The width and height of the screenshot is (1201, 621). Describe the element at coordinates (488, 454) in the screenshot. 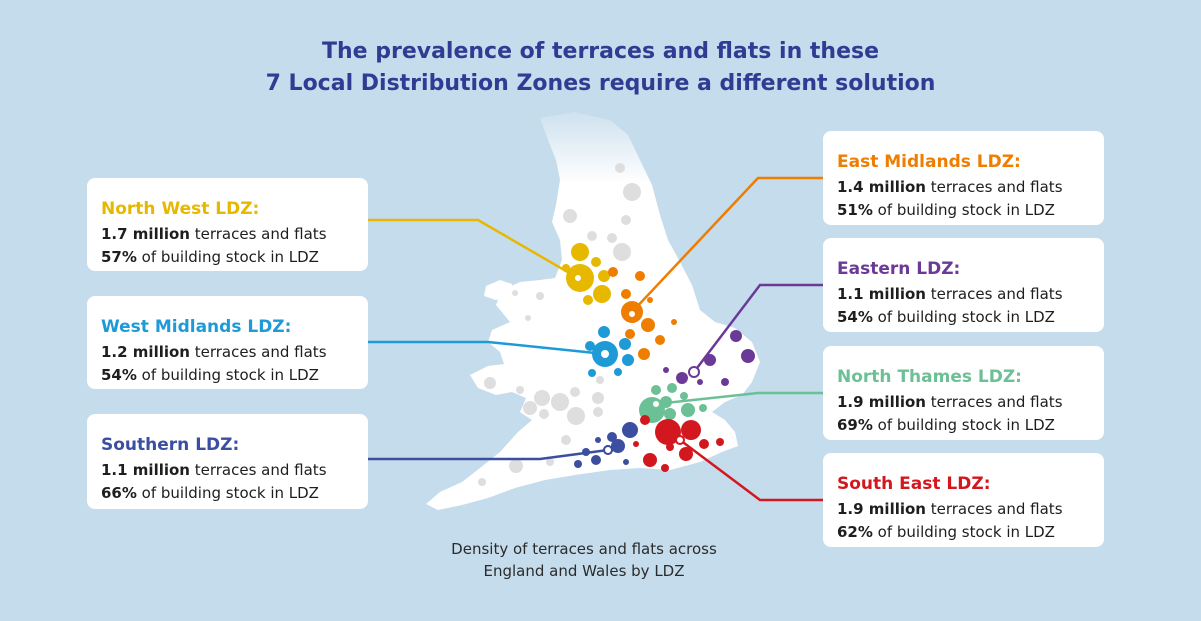

I see `southern-leader-line` at that location.